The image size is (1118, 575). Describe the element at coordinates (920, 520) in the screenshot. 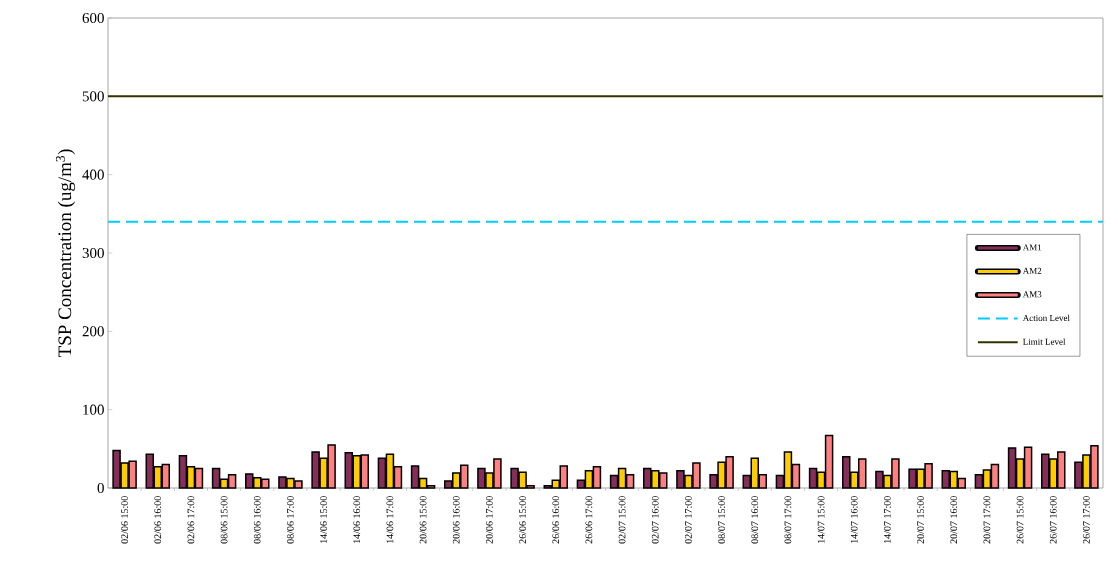

I see `x-tick-label: 20/07 15:00` at that location.